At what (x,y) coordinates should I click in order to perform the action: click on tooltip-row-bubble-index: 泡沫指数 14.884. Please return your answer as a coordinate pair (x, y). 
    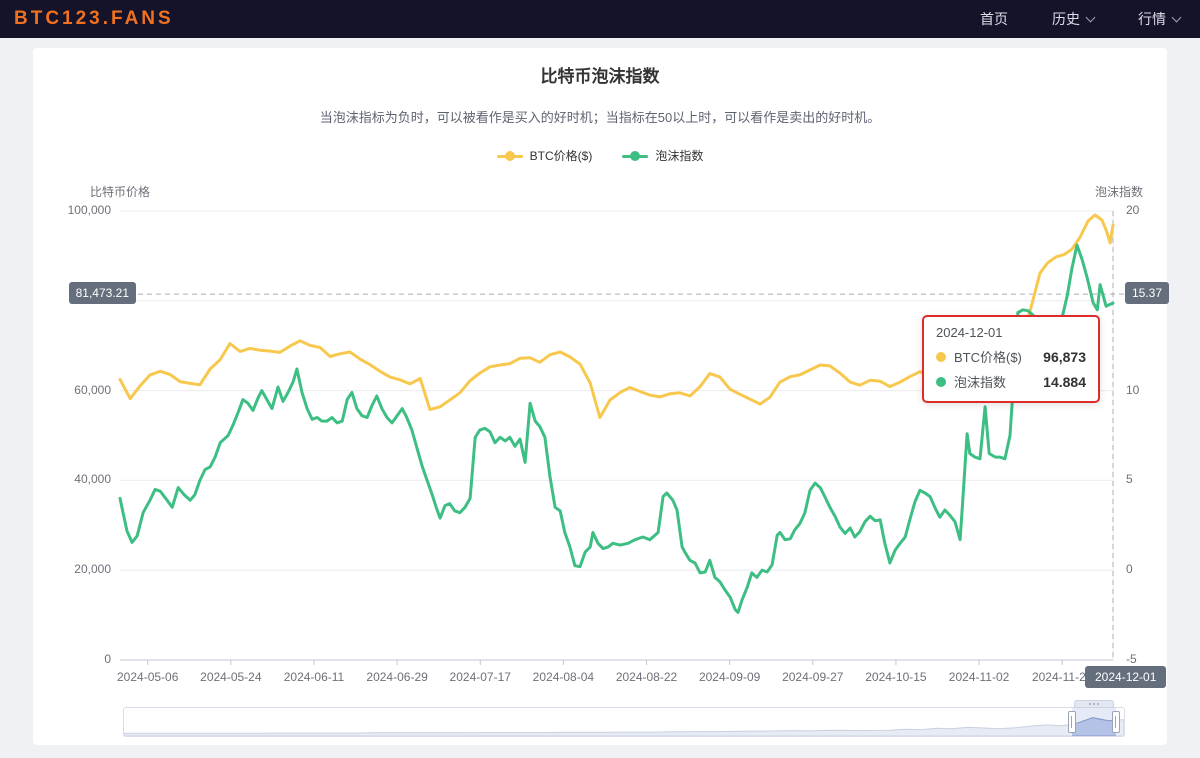
    Looking at the image, I should click on (1011, 381).